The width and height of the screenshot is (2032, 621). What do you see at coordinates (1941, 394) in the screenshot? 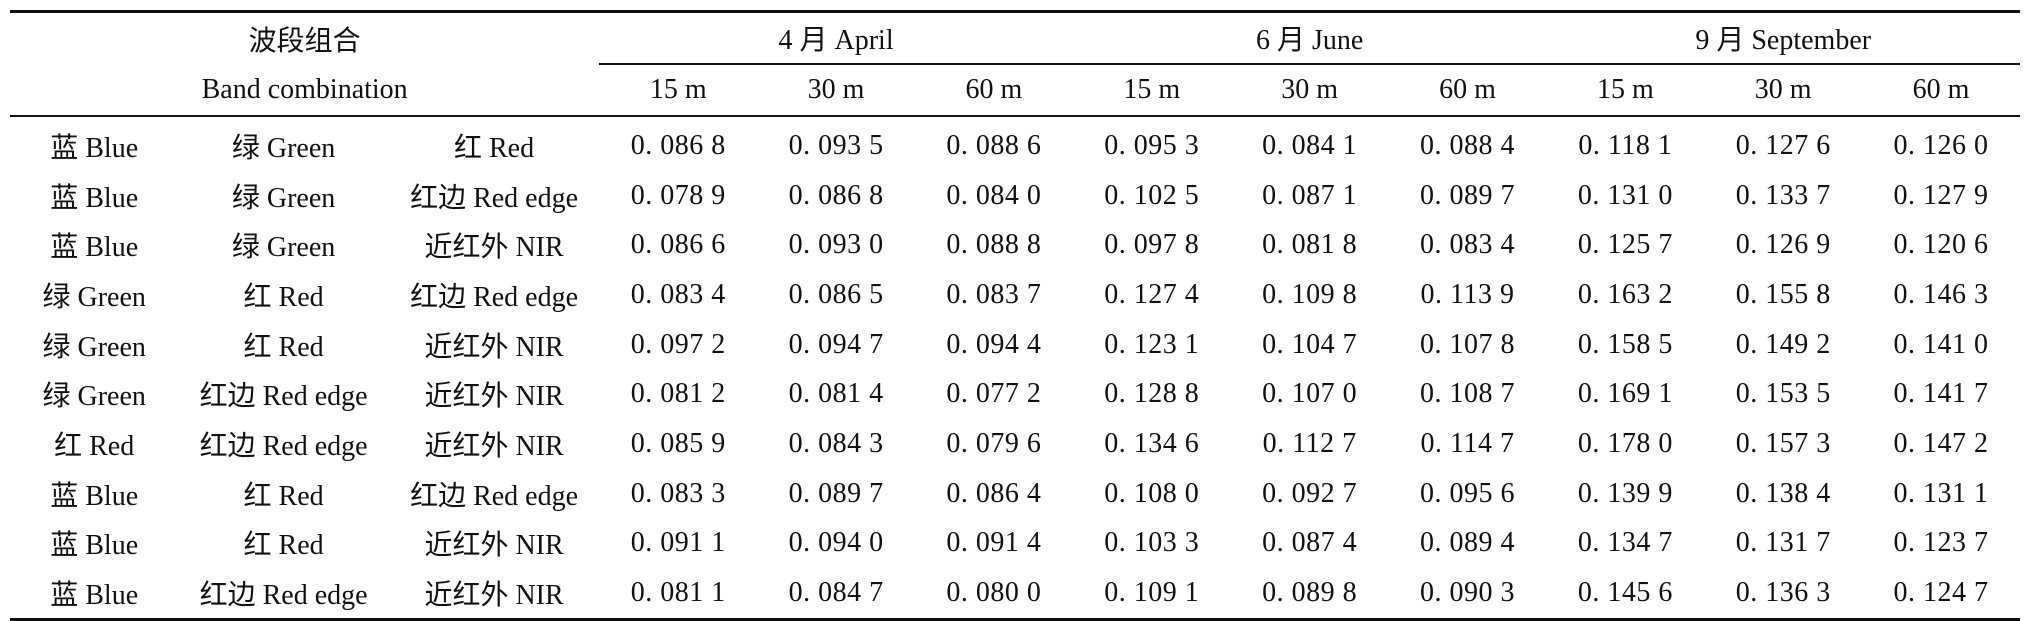
I see `value-cell: 0. 141 7` at bounding box center [1941, 394].